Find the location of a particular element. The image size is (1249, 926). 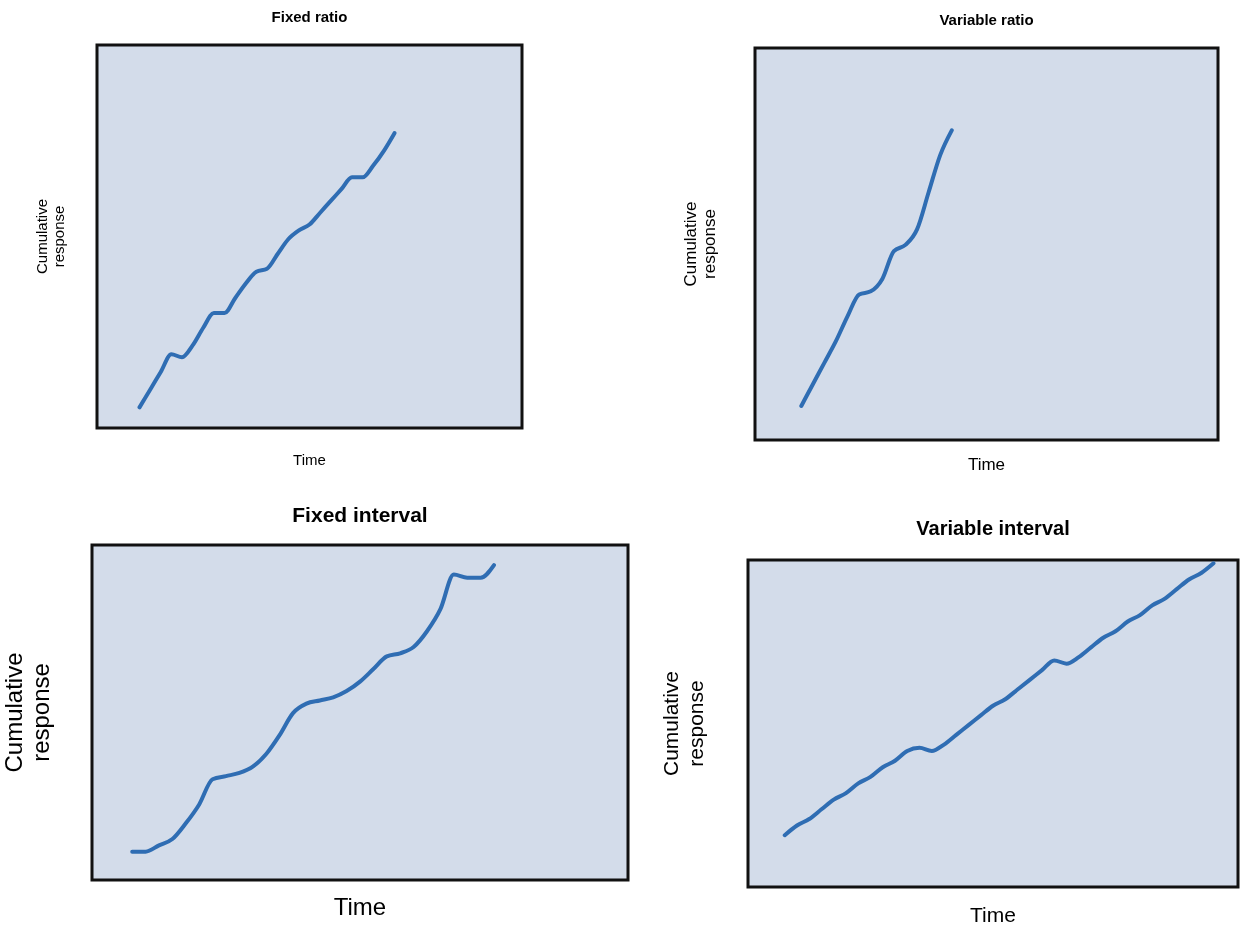

chart-title: Variable interval is located at coordinates (993, 528).